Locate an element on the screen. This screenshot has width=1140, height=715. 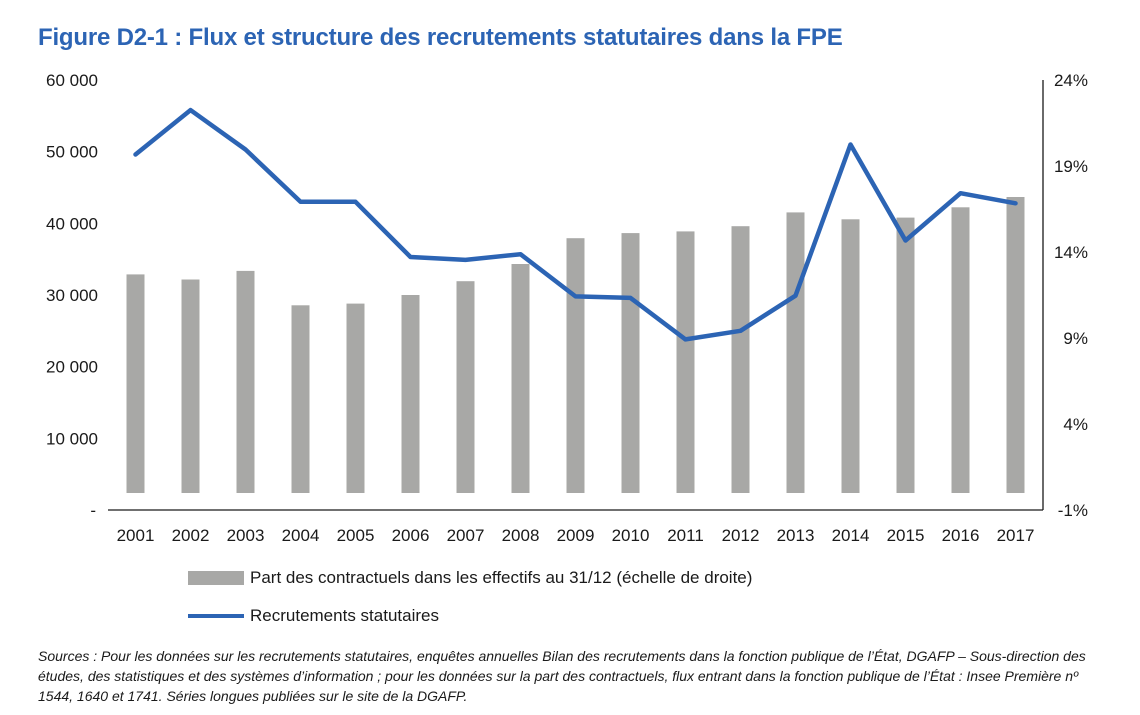
right-axis-ticks: -1% 4% 9% 14% 19% 24% is located at coordinates (1071, 295).